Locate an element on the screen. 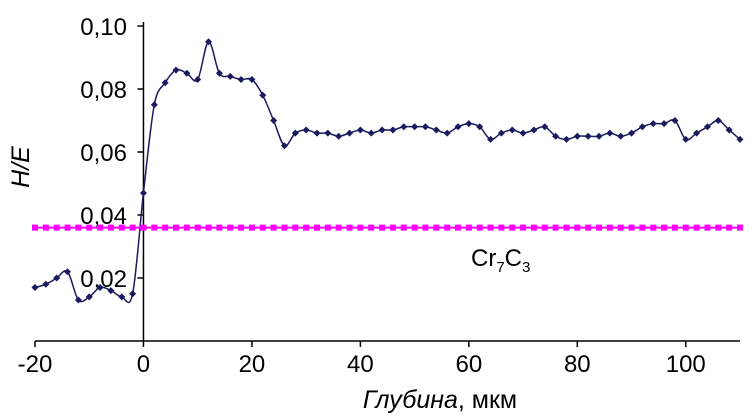  series-annotation: Cr7C3 is located at coordinates (500, 260).